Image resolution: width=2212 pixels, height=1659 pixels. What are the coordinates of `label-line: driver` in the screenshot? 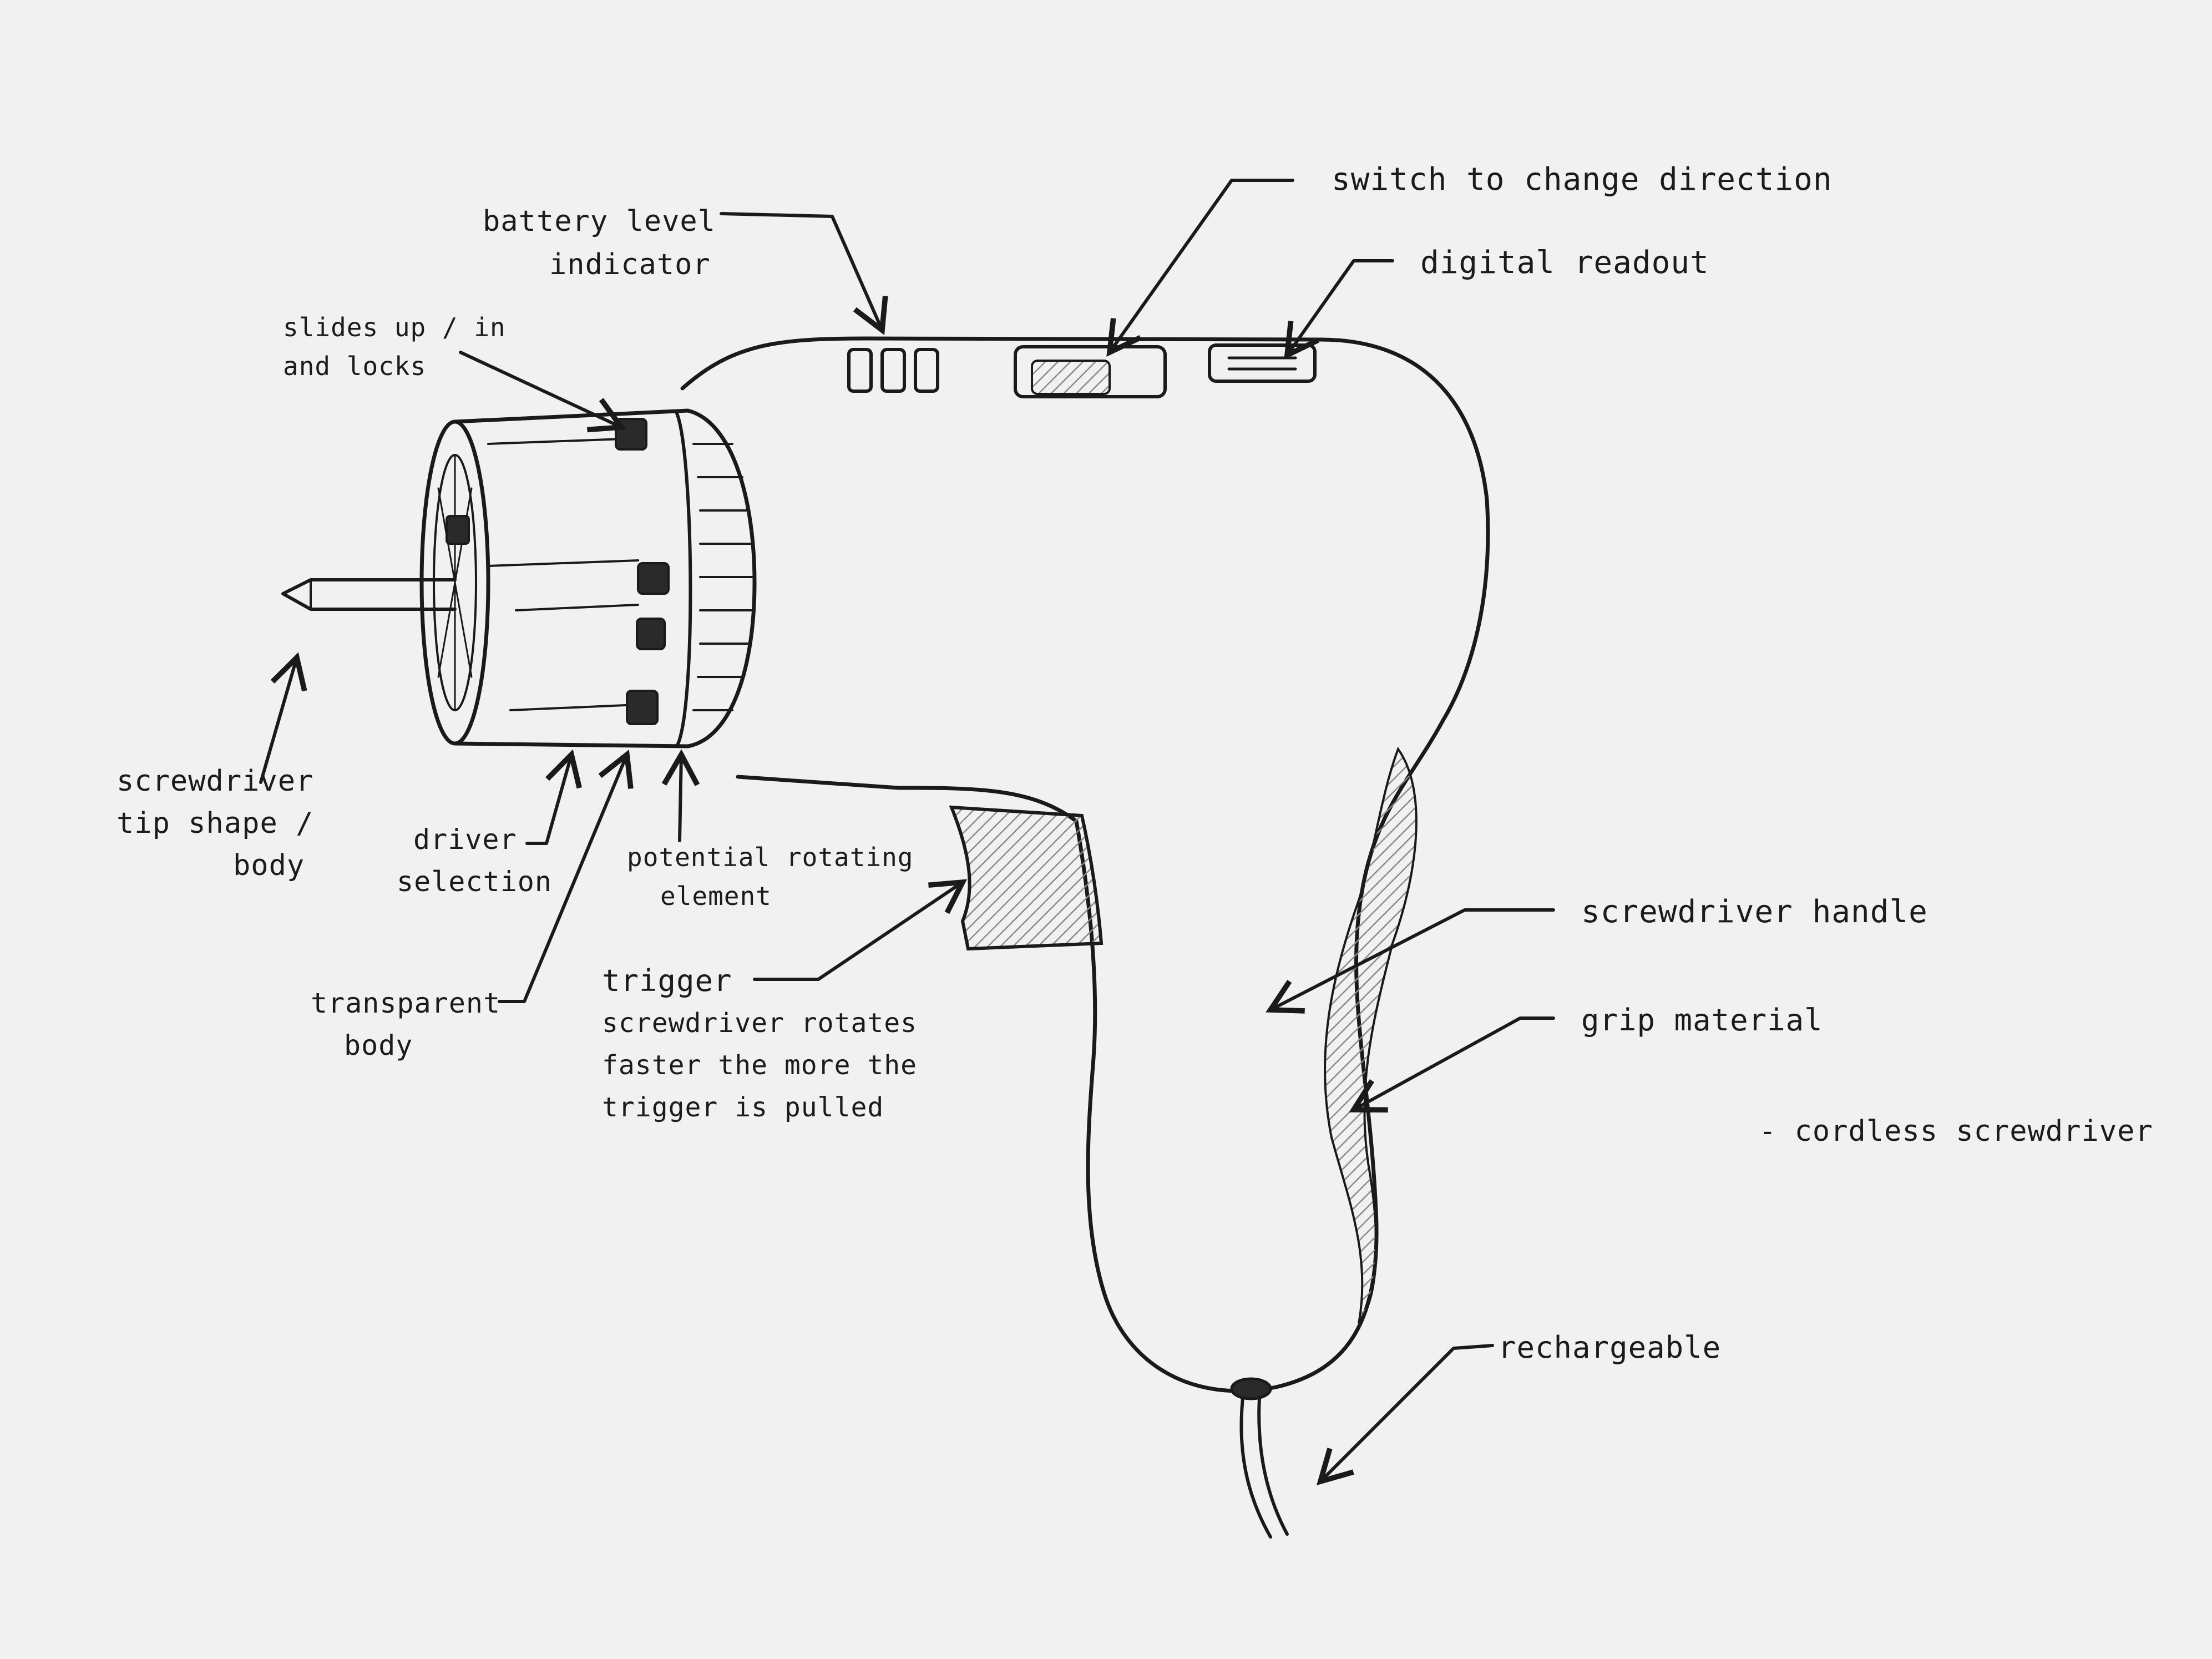 It's located at (465, 840).